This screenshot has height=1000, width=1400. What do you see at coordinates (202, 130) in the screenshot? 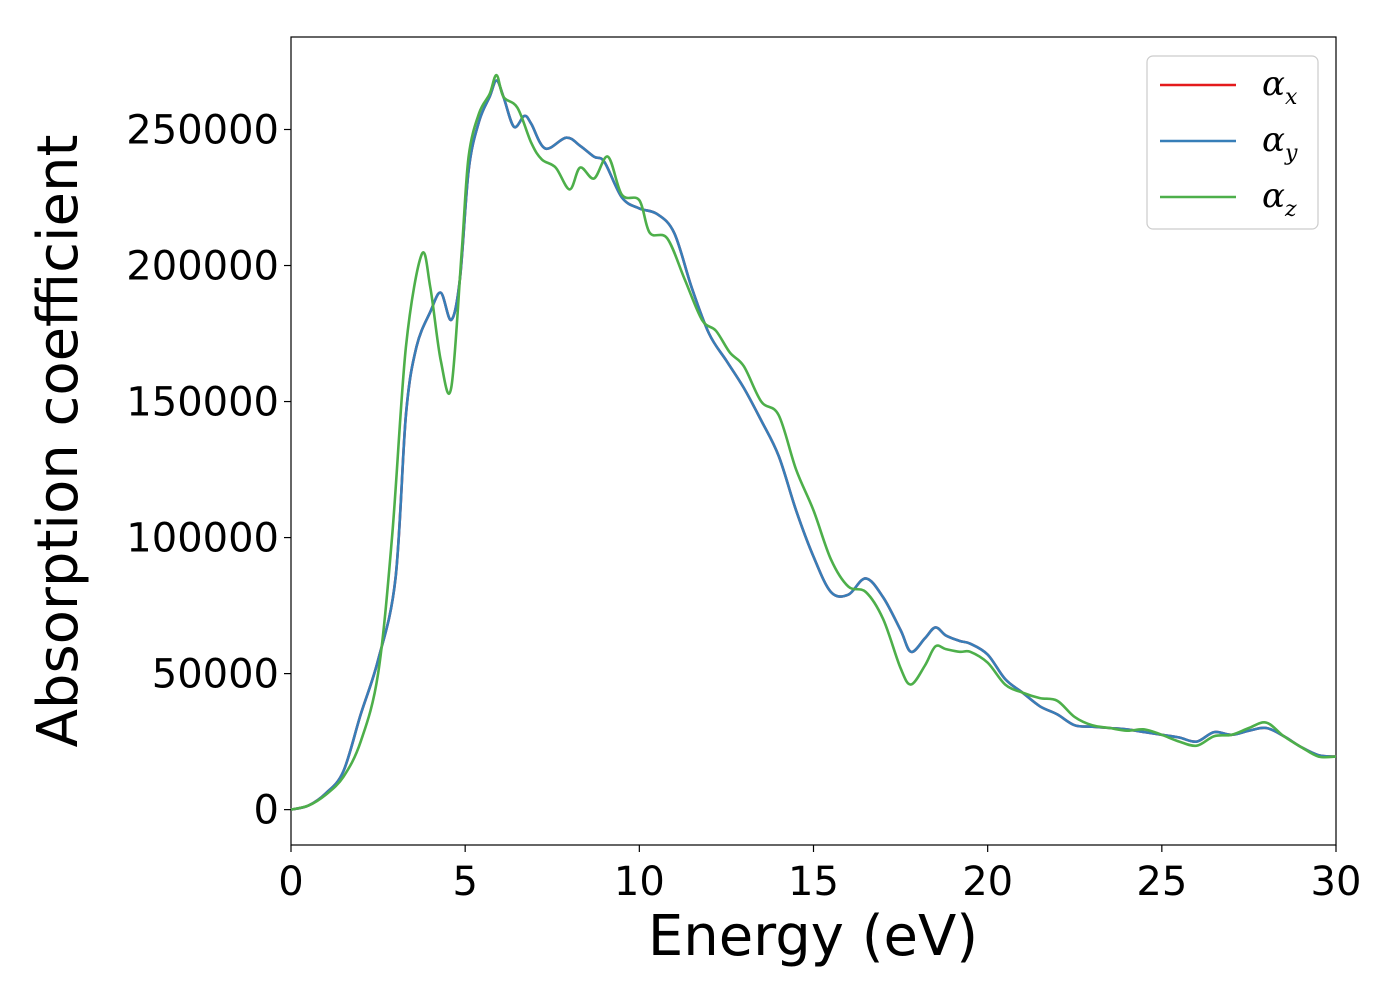
I see `y-tick-label: 250000` at bounding box center [202, 130].